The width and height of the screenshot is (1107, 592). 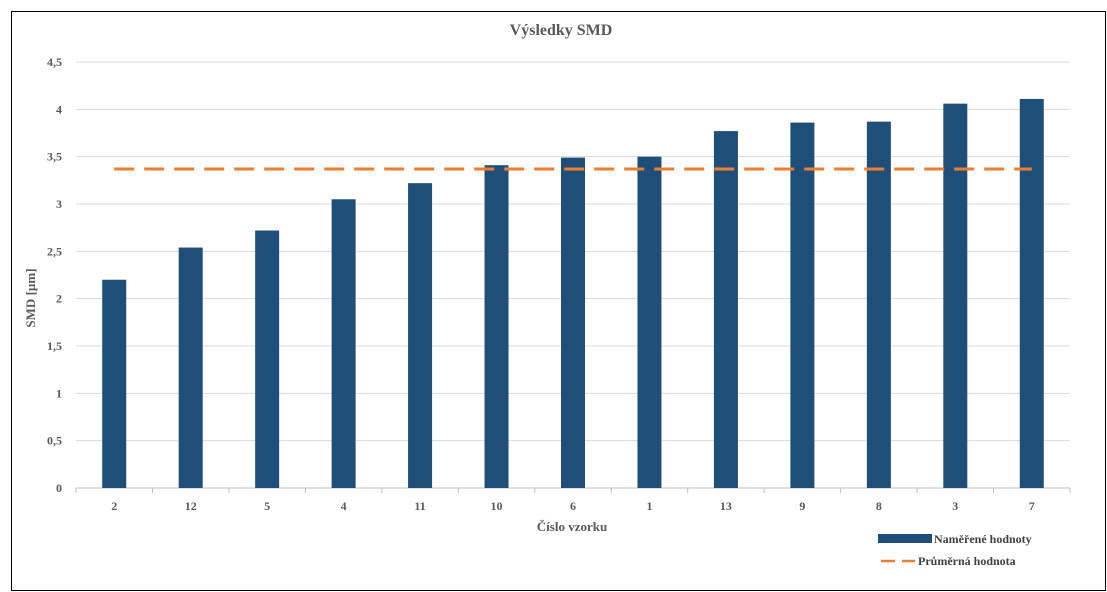 I want to click on x-axis-title: Číslo vzorku, so click(x=572, y=526).